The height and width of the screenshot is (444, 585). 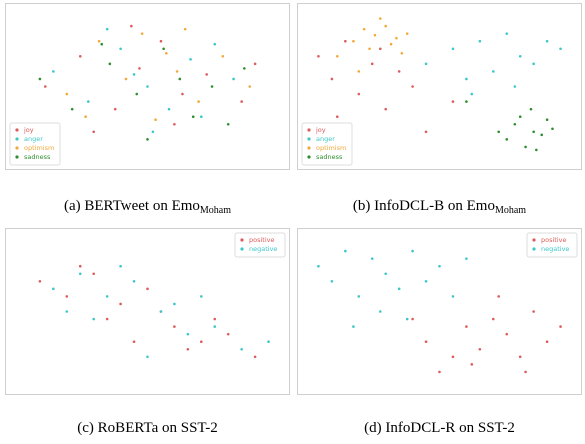 What do you see at coordinates (263, 249) in the screenshot?
I see `legend-label: negative` at bounding box center [263, 249].